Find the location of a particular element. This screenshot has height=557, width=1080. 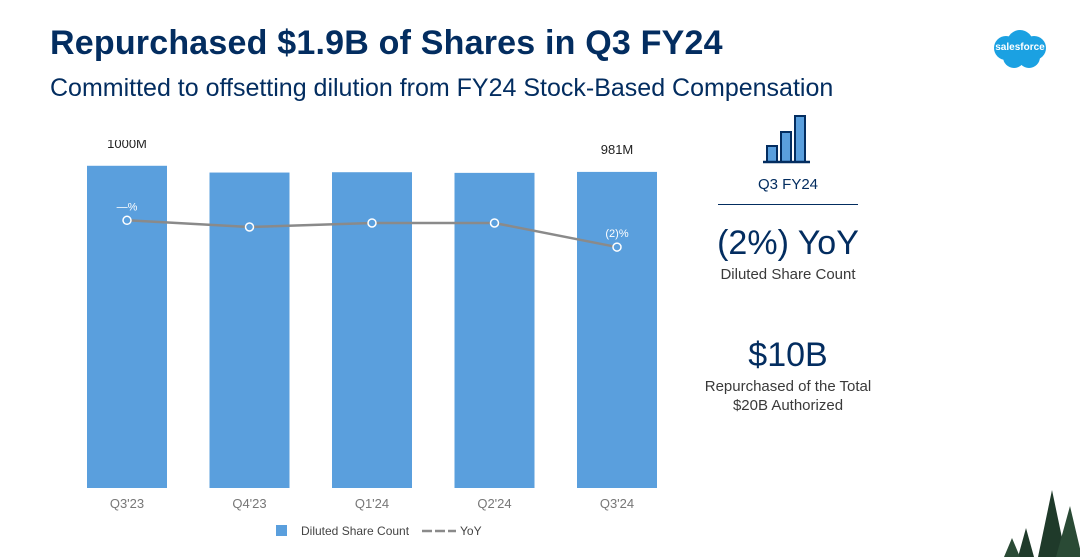

x-tick-label: Q3'24 is located at coordinates (617, 503).